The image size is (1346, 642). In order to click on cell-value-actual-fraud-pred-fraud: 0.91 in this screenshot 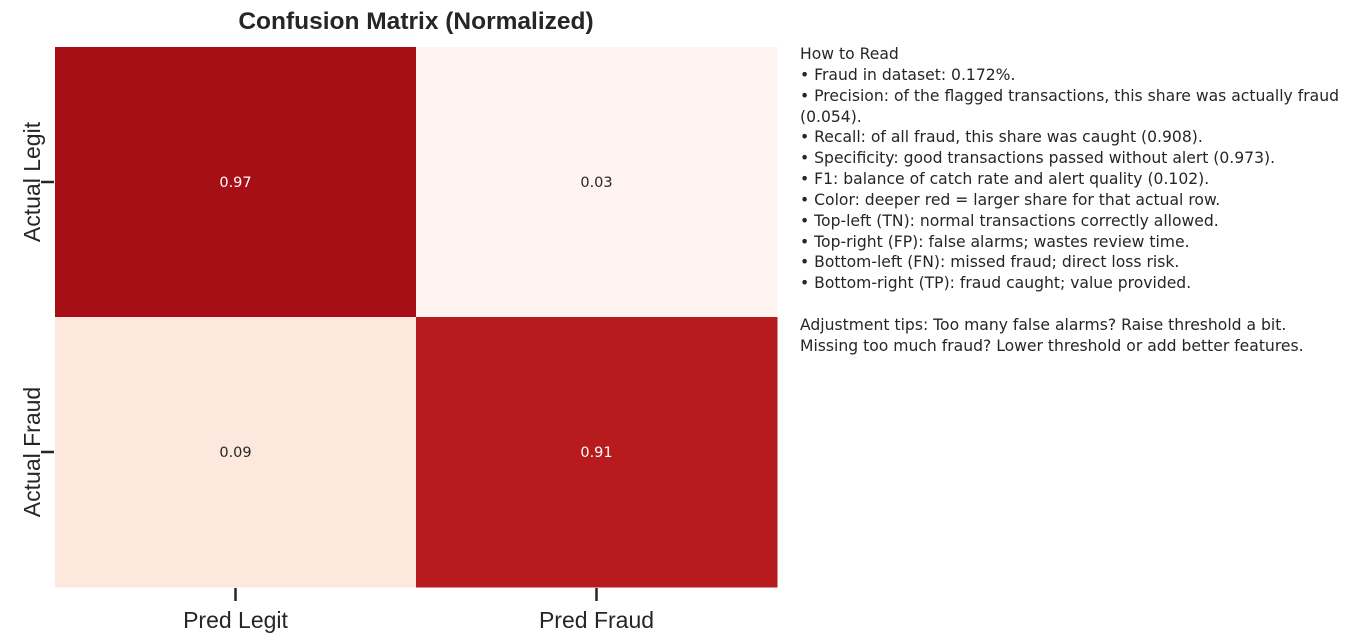, I will do `click(596, 453)`.